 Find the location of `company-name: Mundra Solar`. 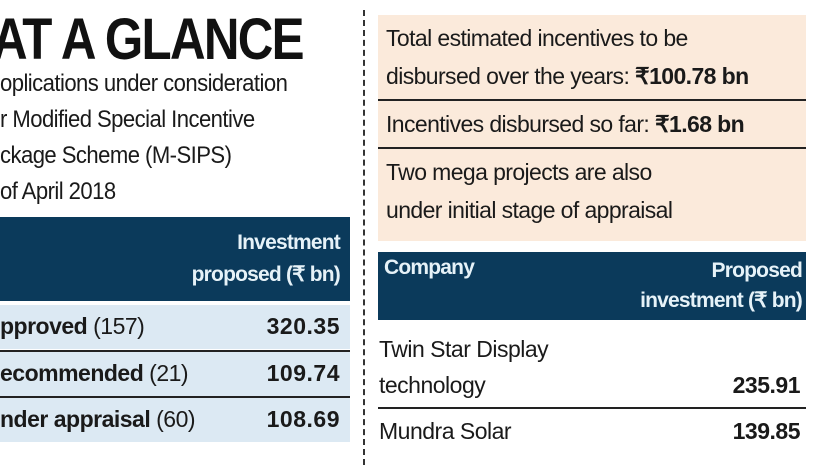

company-name: Mundra Solar is located at coordinates (445, 431).